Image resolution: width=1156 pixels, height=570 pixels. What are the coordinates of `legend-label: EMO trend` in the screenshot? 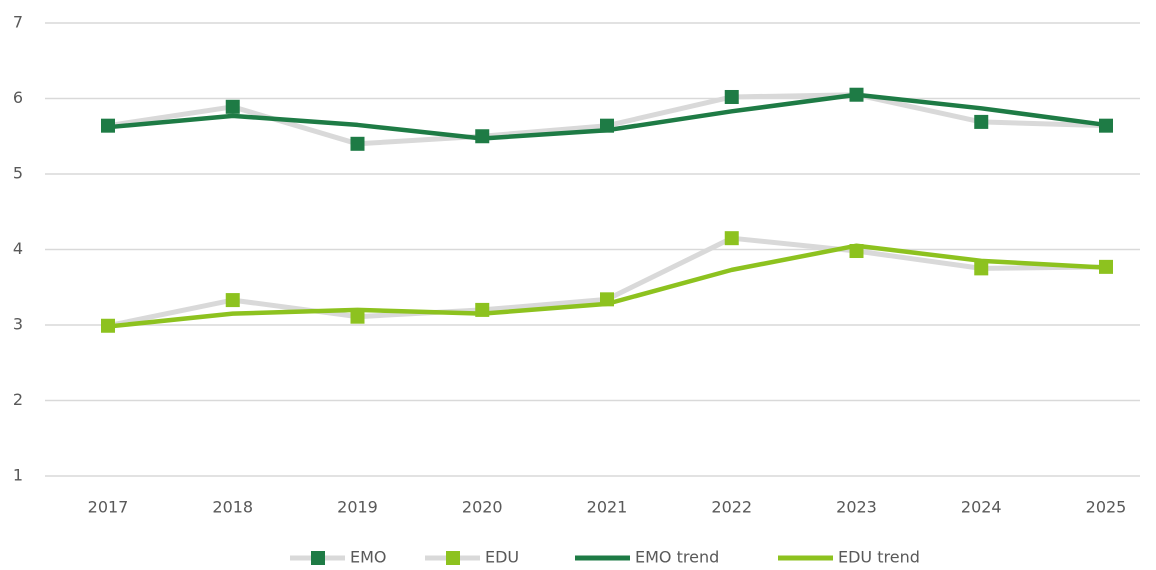 It's located at (677, 557).